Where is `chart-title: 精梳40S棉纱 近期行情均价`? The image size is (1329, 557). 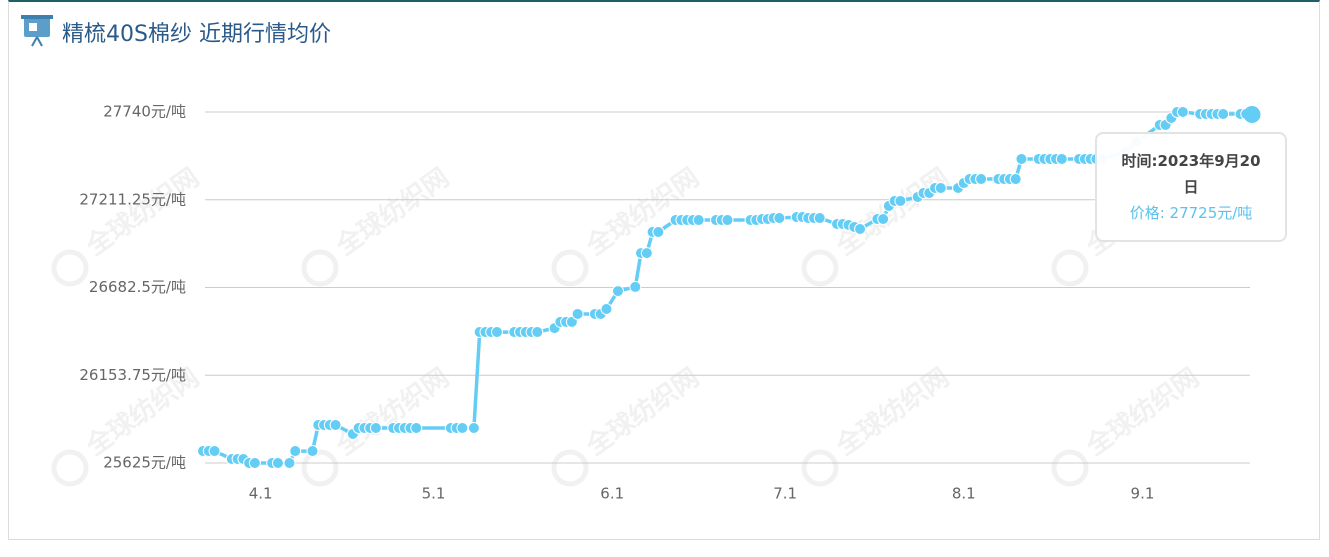 chart-title: 精梳40S棉纱 近期行情均价 is located at coordinates (196, 34).